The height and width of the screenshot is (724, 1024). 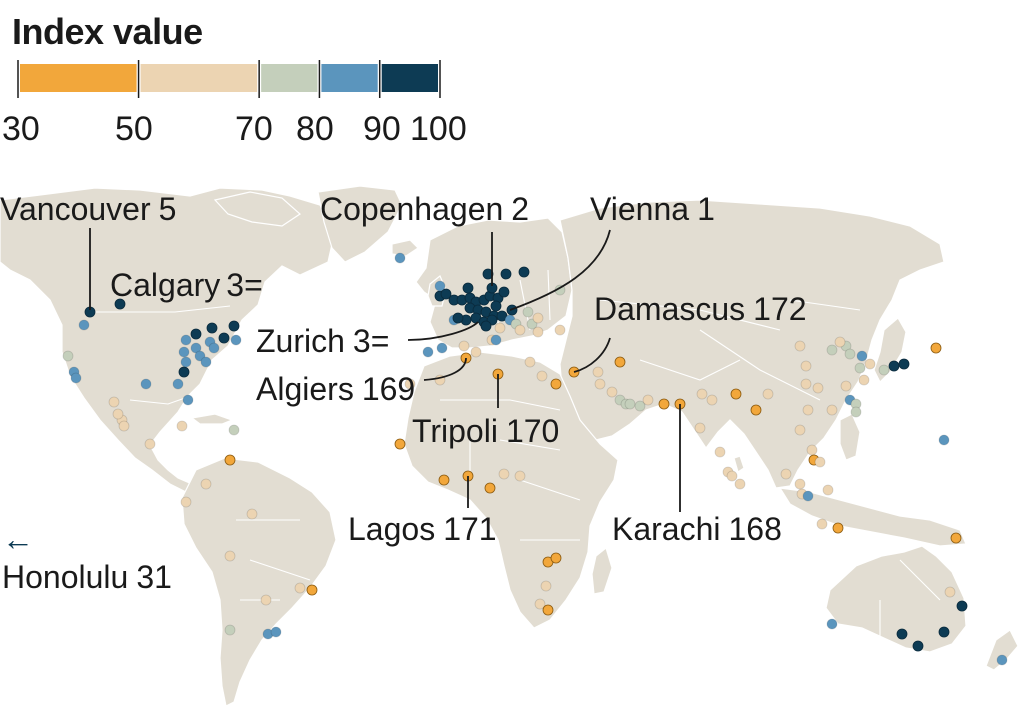 What do you see at coordinates (697, 529) in the screenshot?
I see `label-karachi: Karachi 168` at bounding box center [697, 529].